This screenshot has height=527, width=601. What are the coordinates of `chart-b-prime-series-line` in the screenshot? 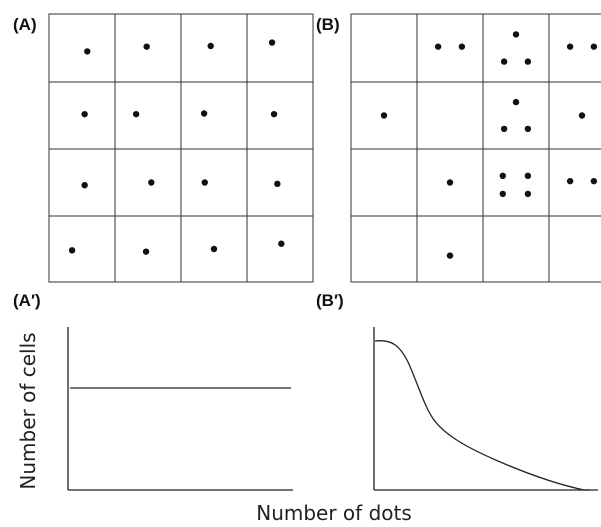 It's located at (482, 415).